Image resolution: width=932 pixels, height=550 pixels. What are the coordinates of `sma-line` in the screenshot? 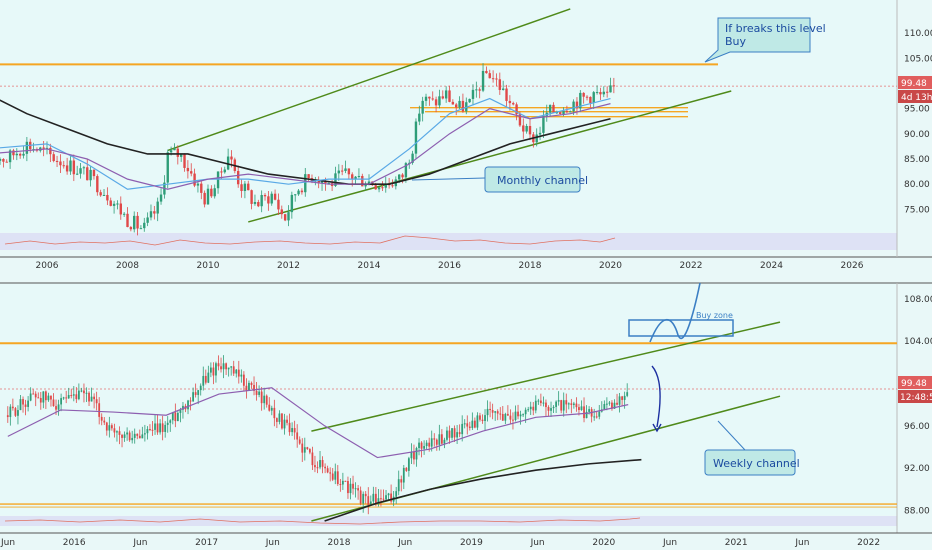 It's located at (483, 490).